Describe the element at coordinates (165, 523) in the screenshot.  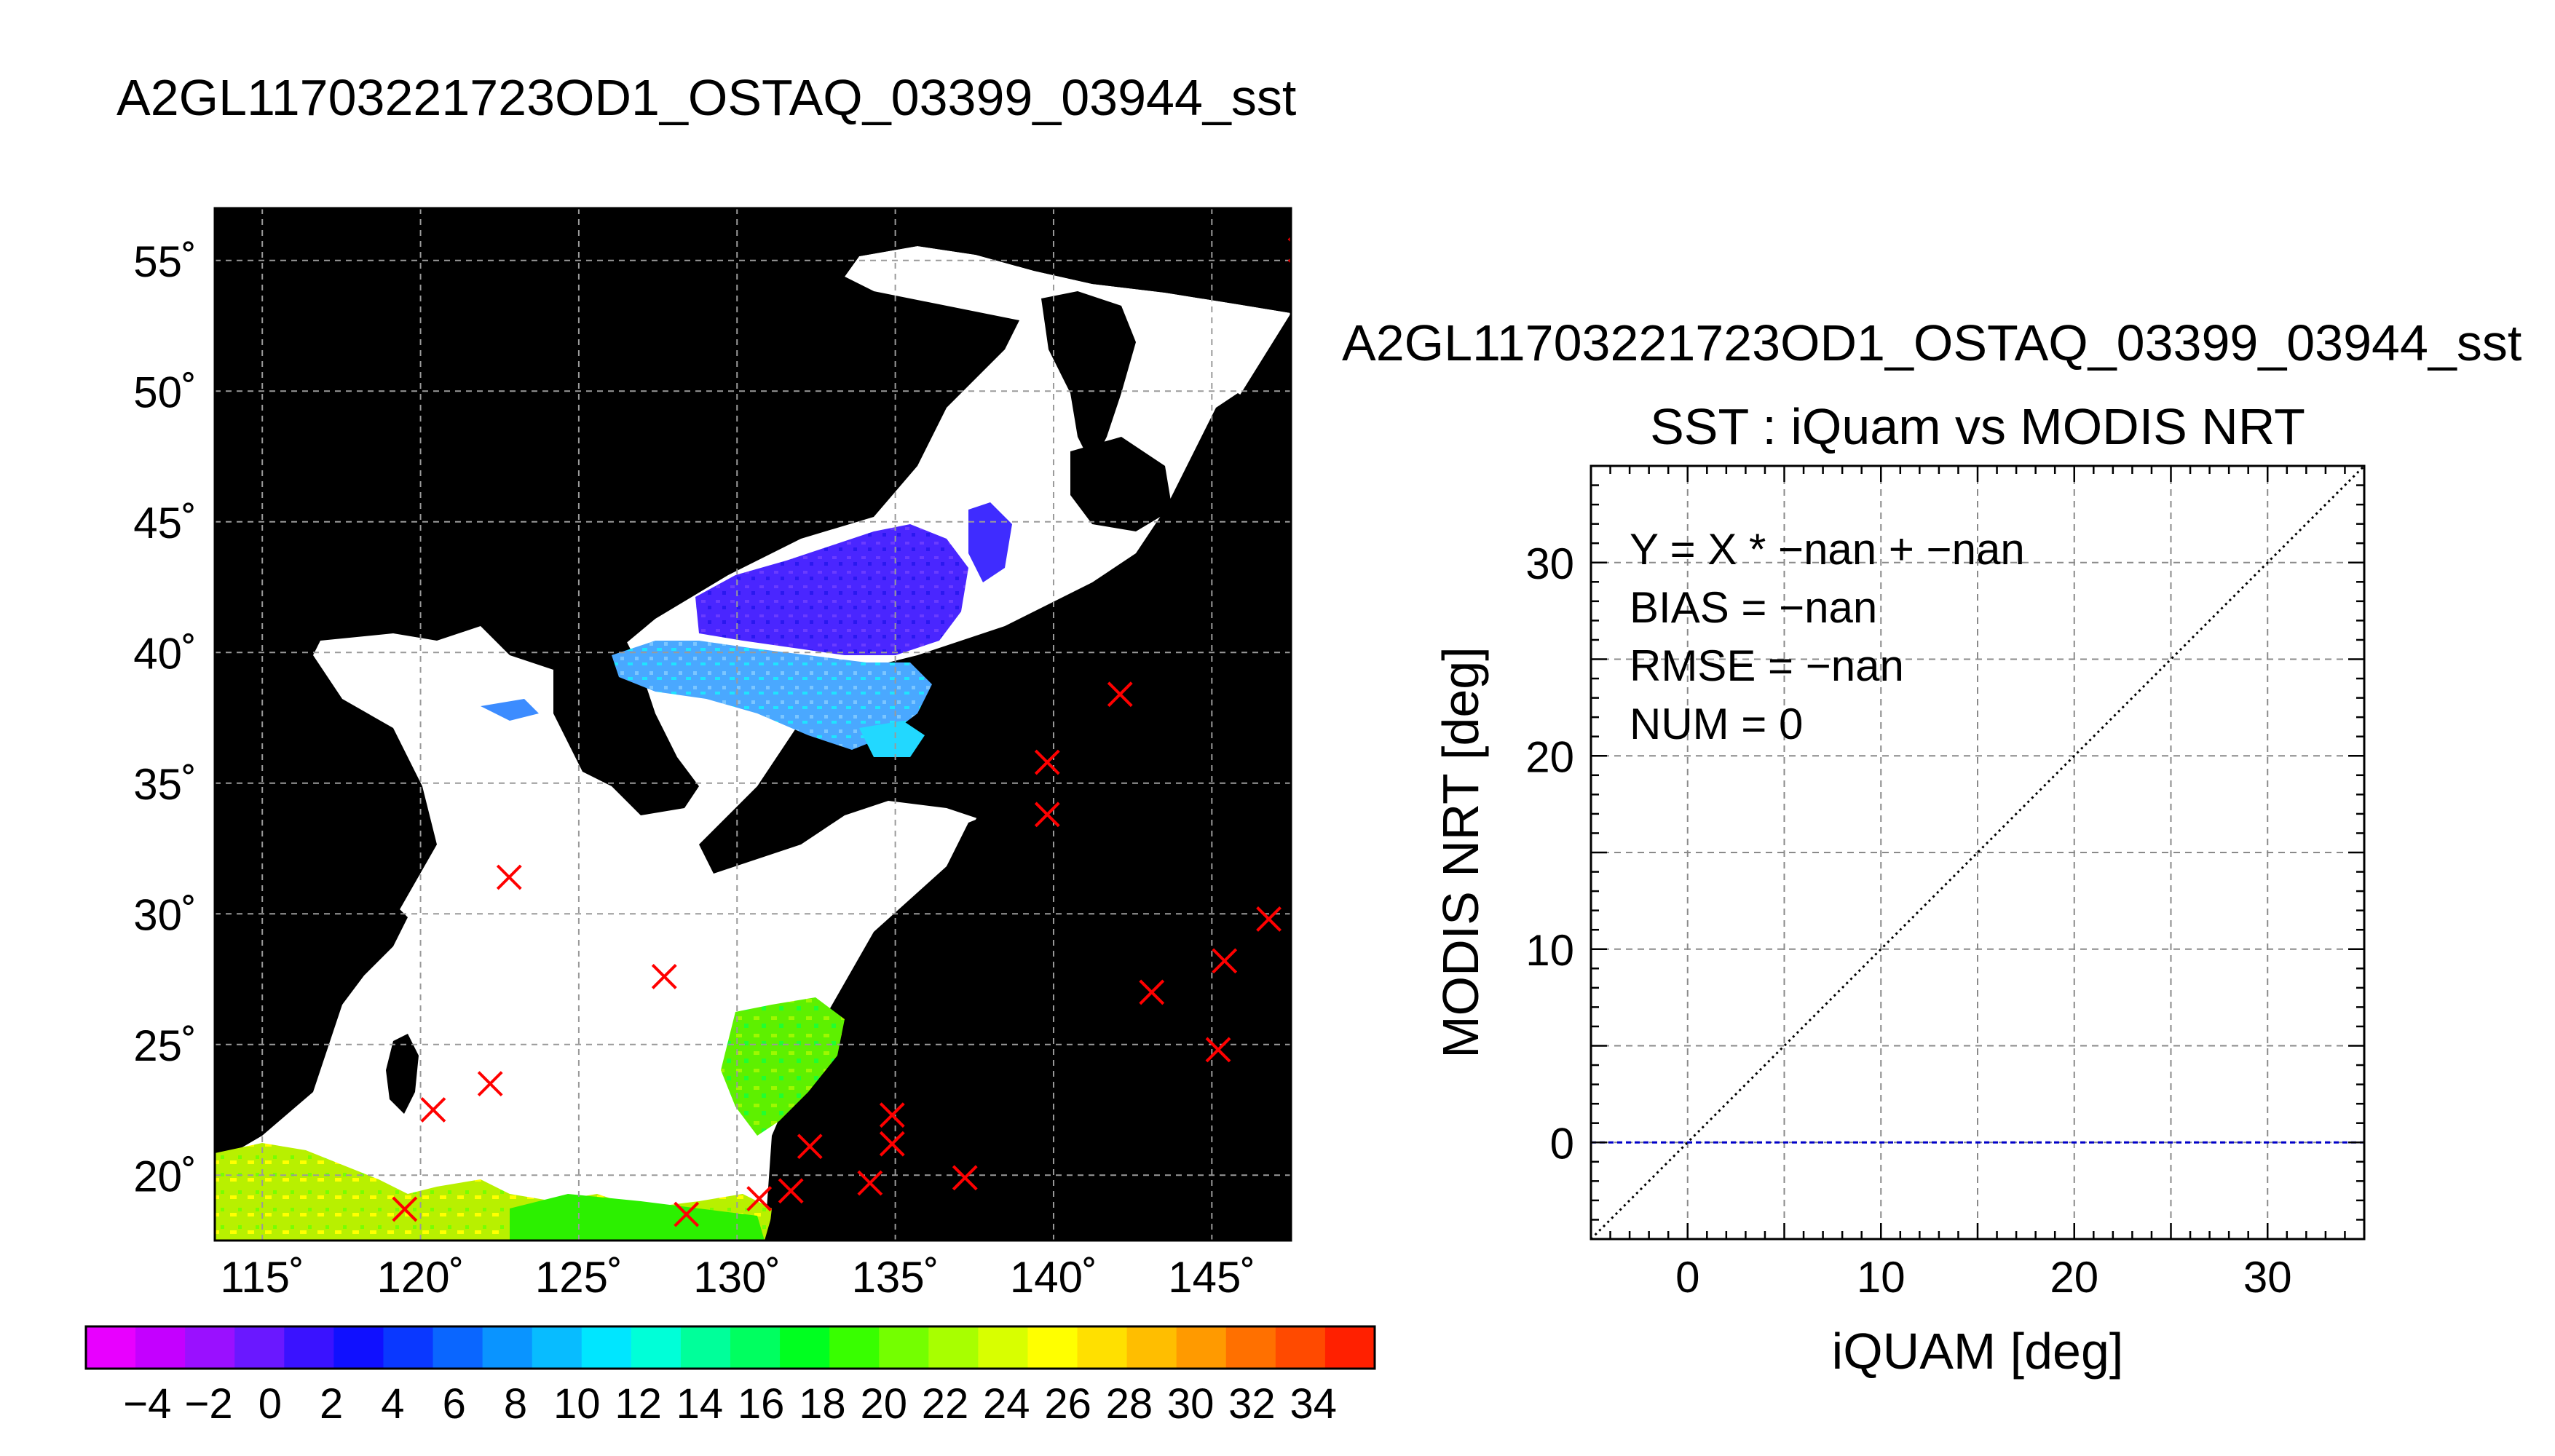
I see `map-lat-tick-label: 45˚` at that location.